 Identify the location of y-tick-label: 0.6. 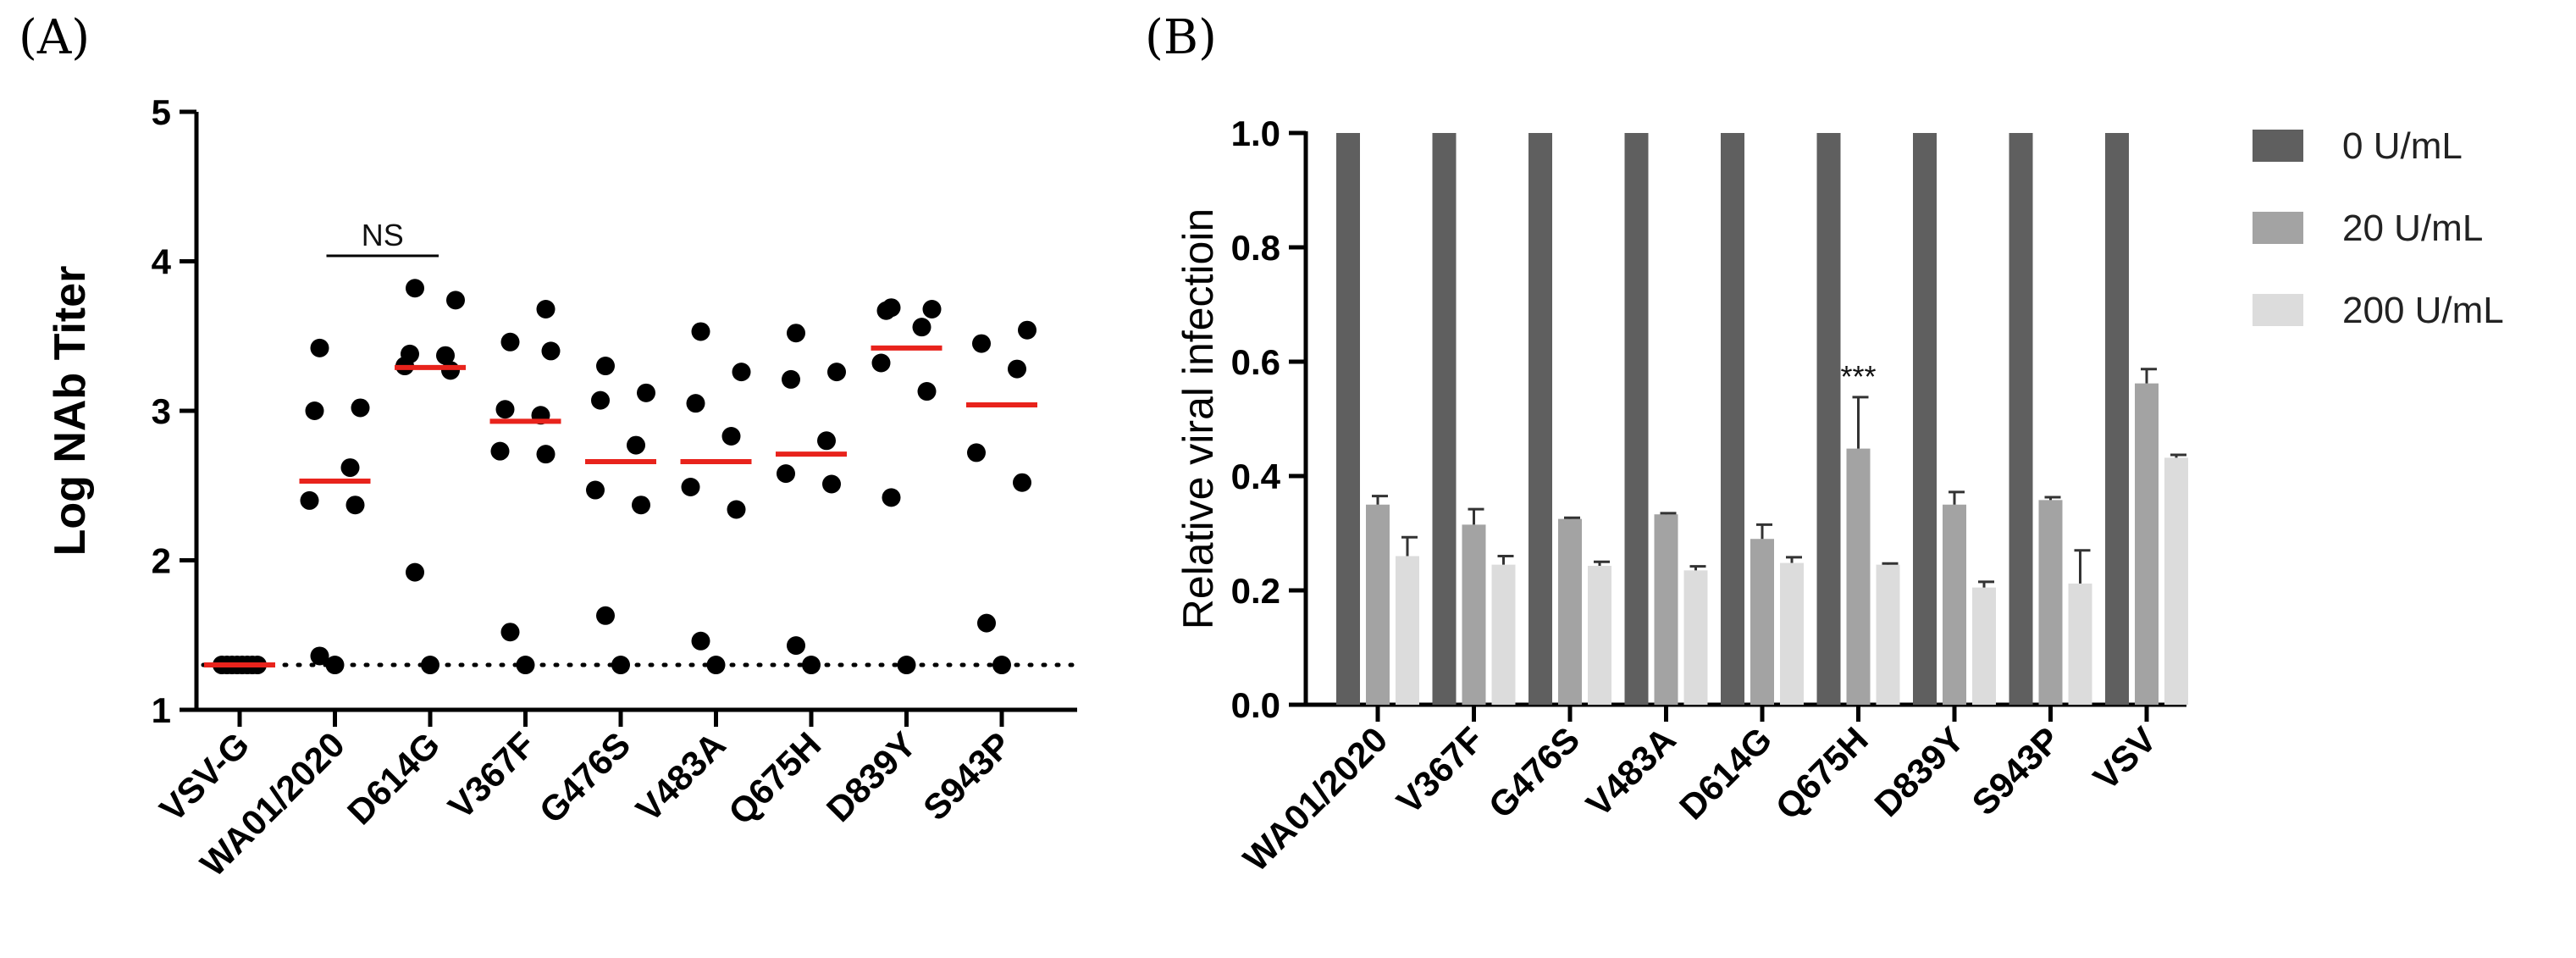
(1255, 362).